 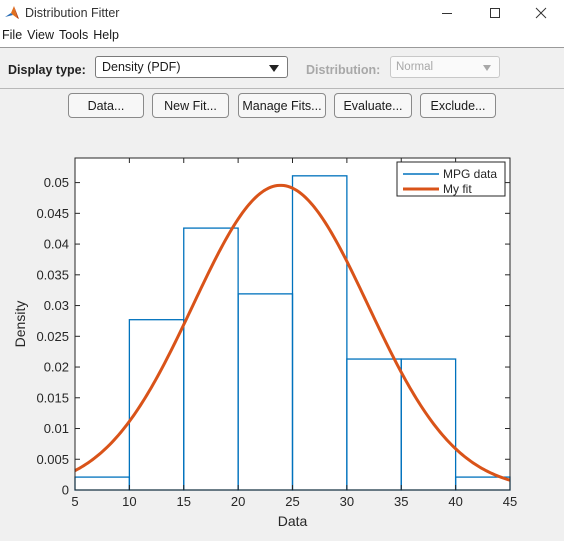 I want to click on display-type-value: Density (PDF), so click(x=141, y=67).